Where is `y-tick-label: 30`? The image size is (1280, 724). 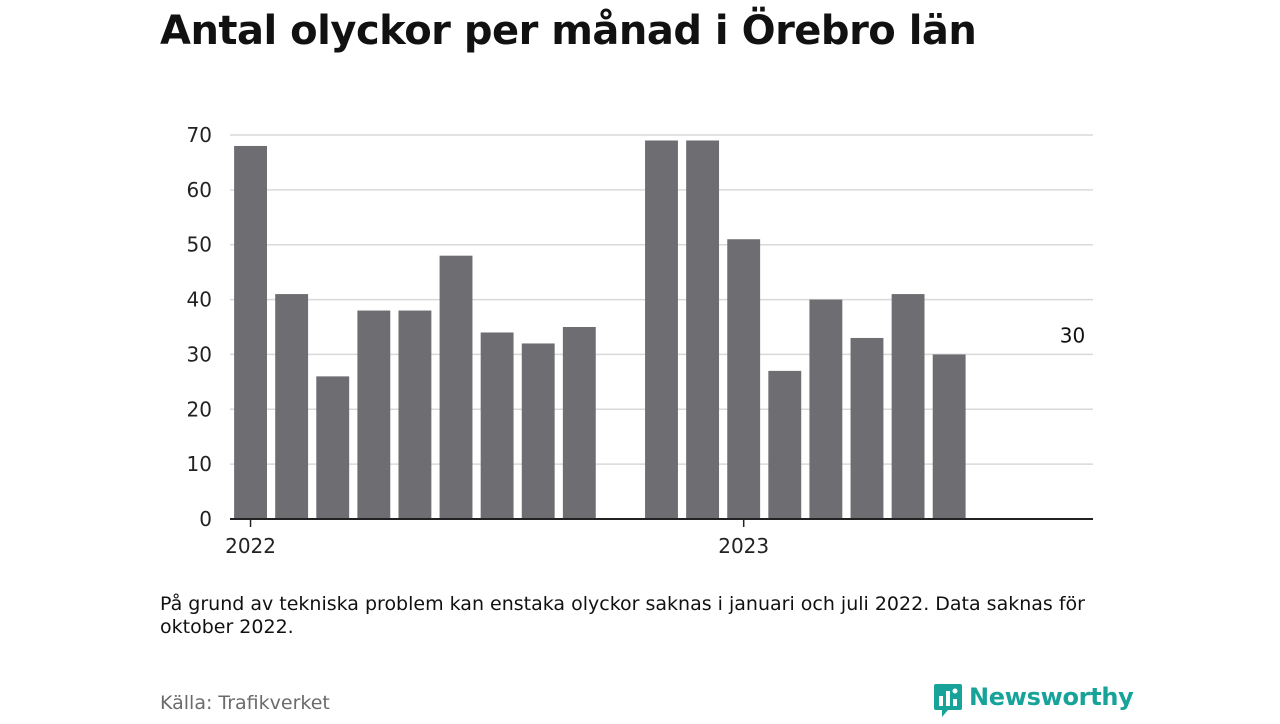
y-tick-label: 30 is located at coordinates (199, 354).